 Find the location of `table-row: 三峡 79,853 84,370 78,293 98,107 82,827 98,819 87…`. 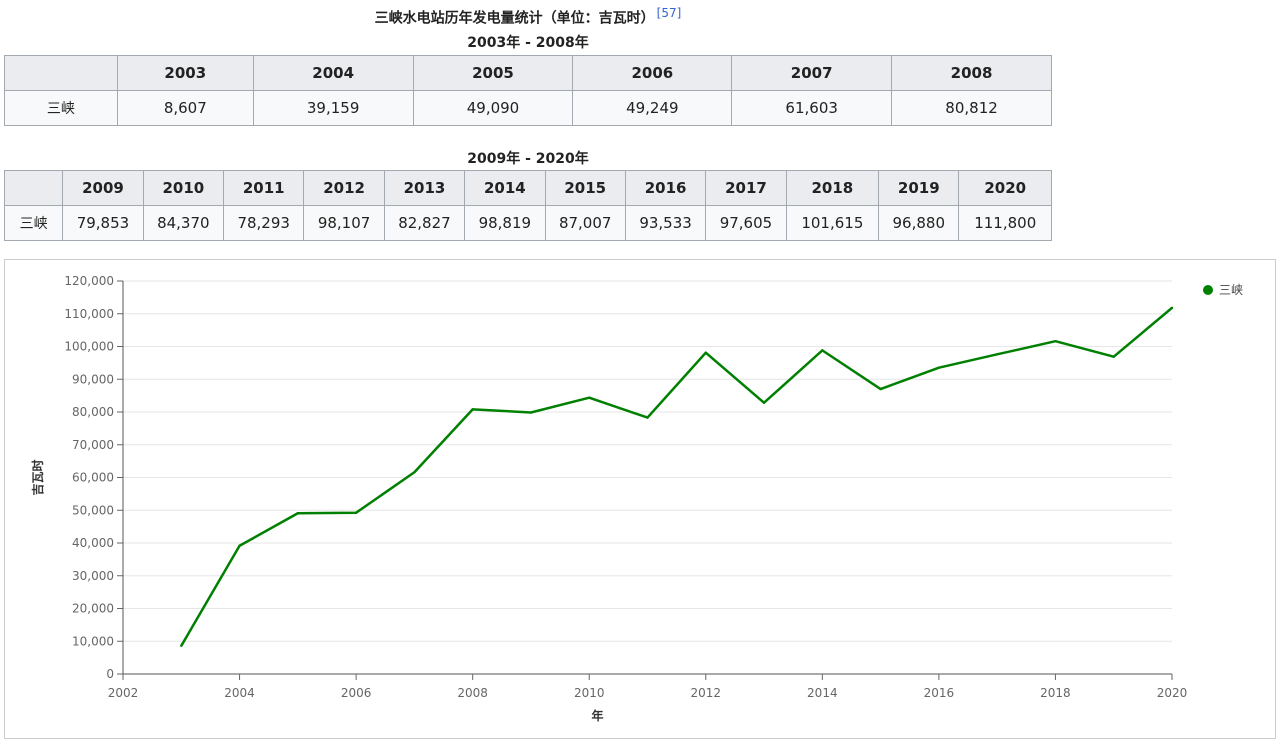

table-row: 三峡 79,853 84,370 78,293 98,107 82,827 98,819 87… is located at coordinates (527, 223).